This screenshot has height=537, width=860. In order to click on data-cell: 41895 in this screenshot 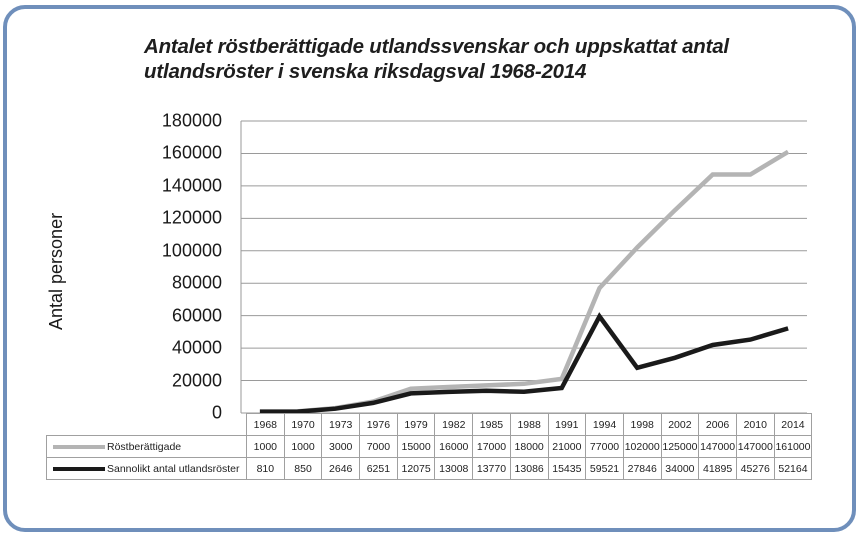, I will do `click(717, 468)`.